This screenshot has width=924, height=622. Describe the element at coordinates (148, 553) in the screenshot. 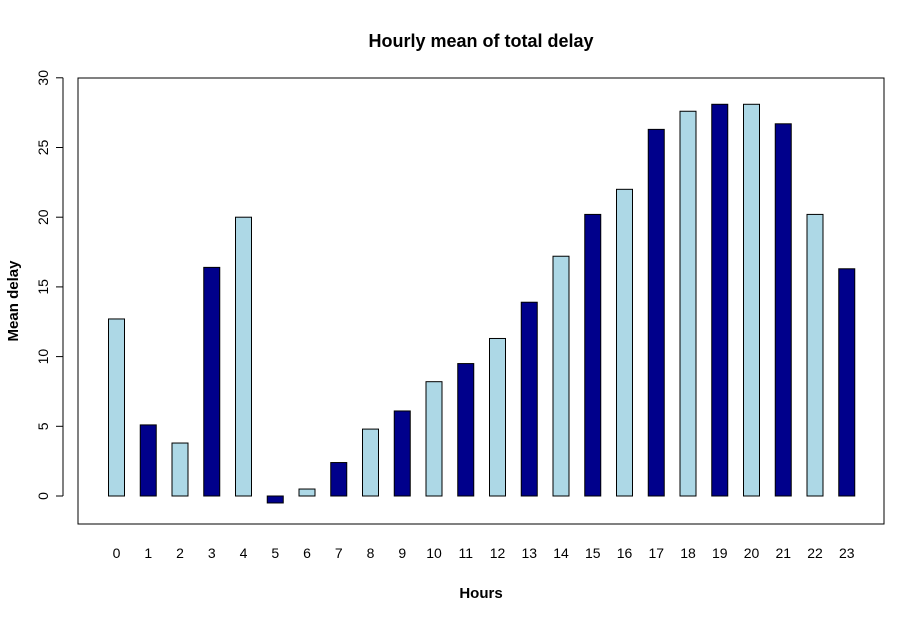

I see `x-tick-label: 1` at that location.